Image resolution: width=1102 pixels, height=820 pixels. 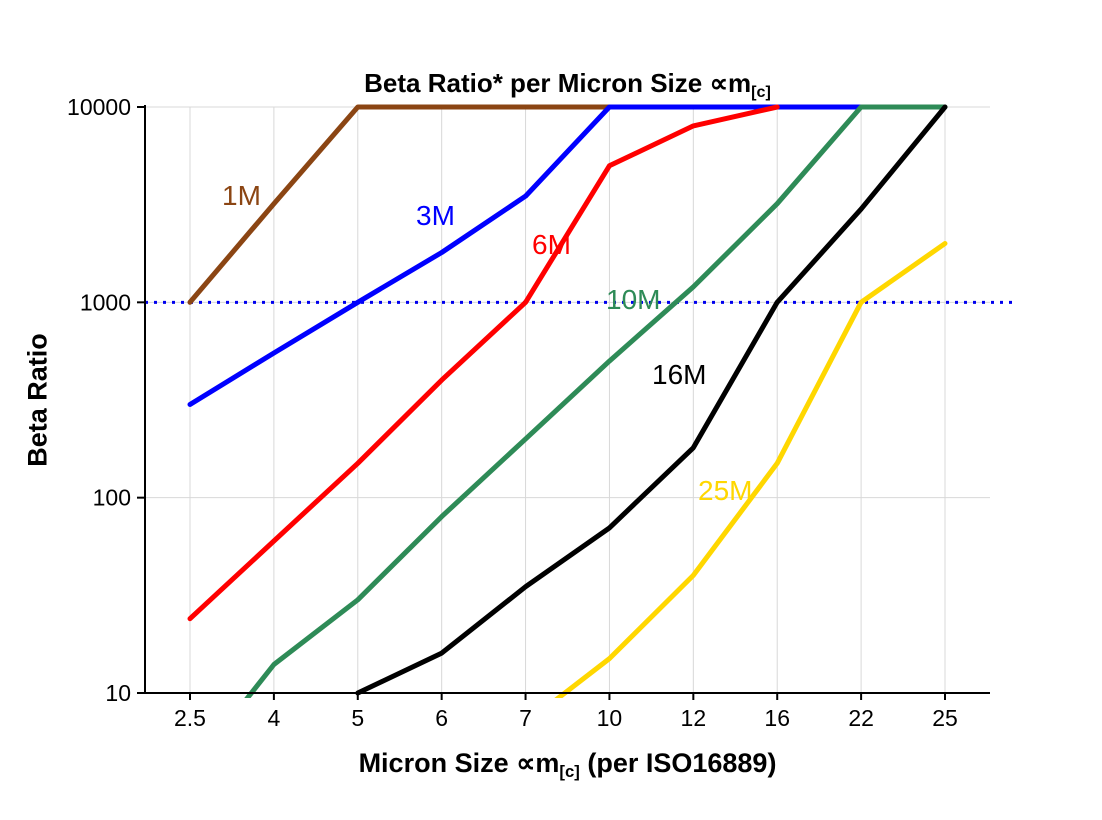 What do you see at coordinates (694, 718) in the screenshot?
I see `x-tick-label-12: 12` at bounding box center [694, 718].